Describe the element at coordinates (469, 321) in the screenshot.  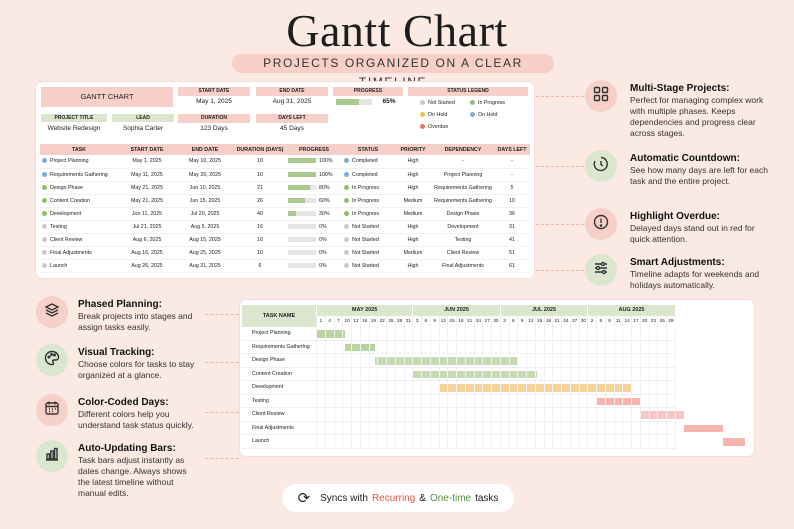
I see `gantt-day-label: 21` at that location.